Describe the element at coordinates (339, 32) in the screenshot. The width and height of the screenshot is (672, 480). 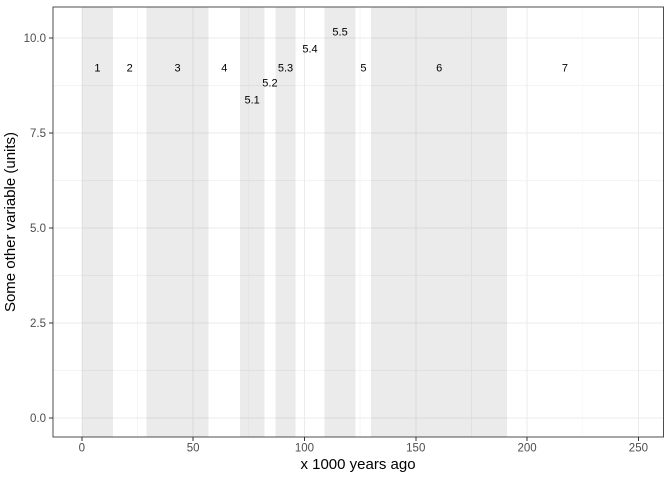
I see `stage-label-5.5: 5.5` at that location.